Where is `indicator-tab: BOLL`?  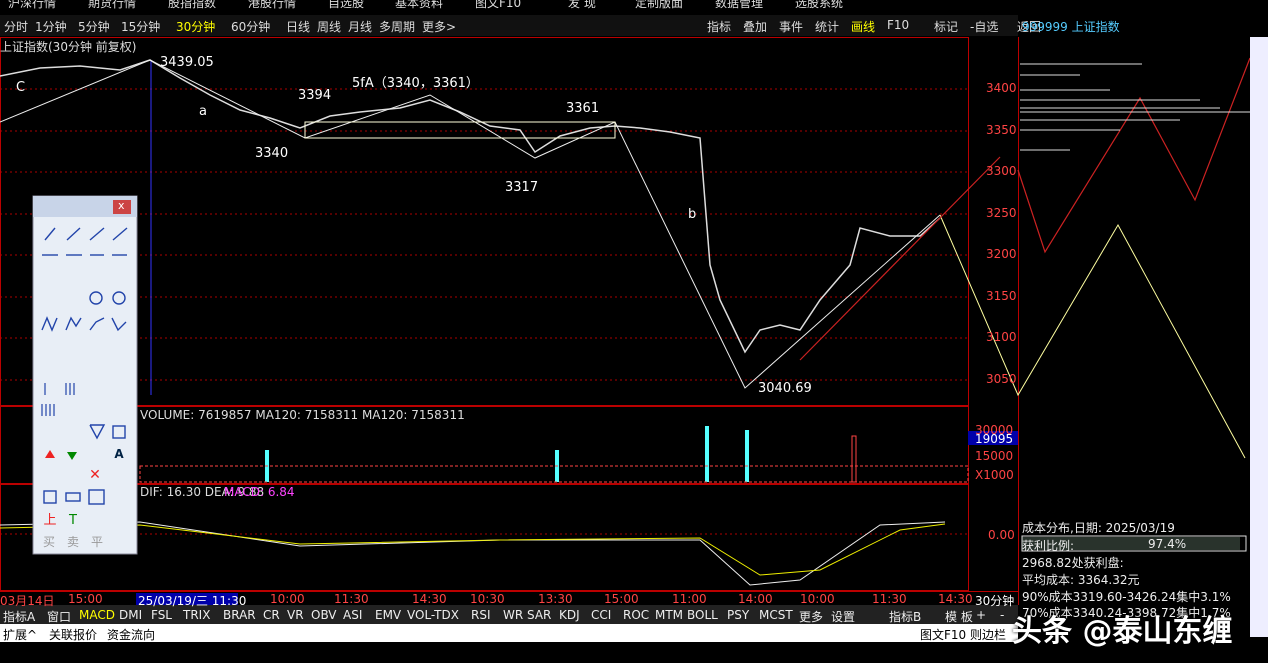 indicator-tab: BOLL is located at coordinates (702, 615).